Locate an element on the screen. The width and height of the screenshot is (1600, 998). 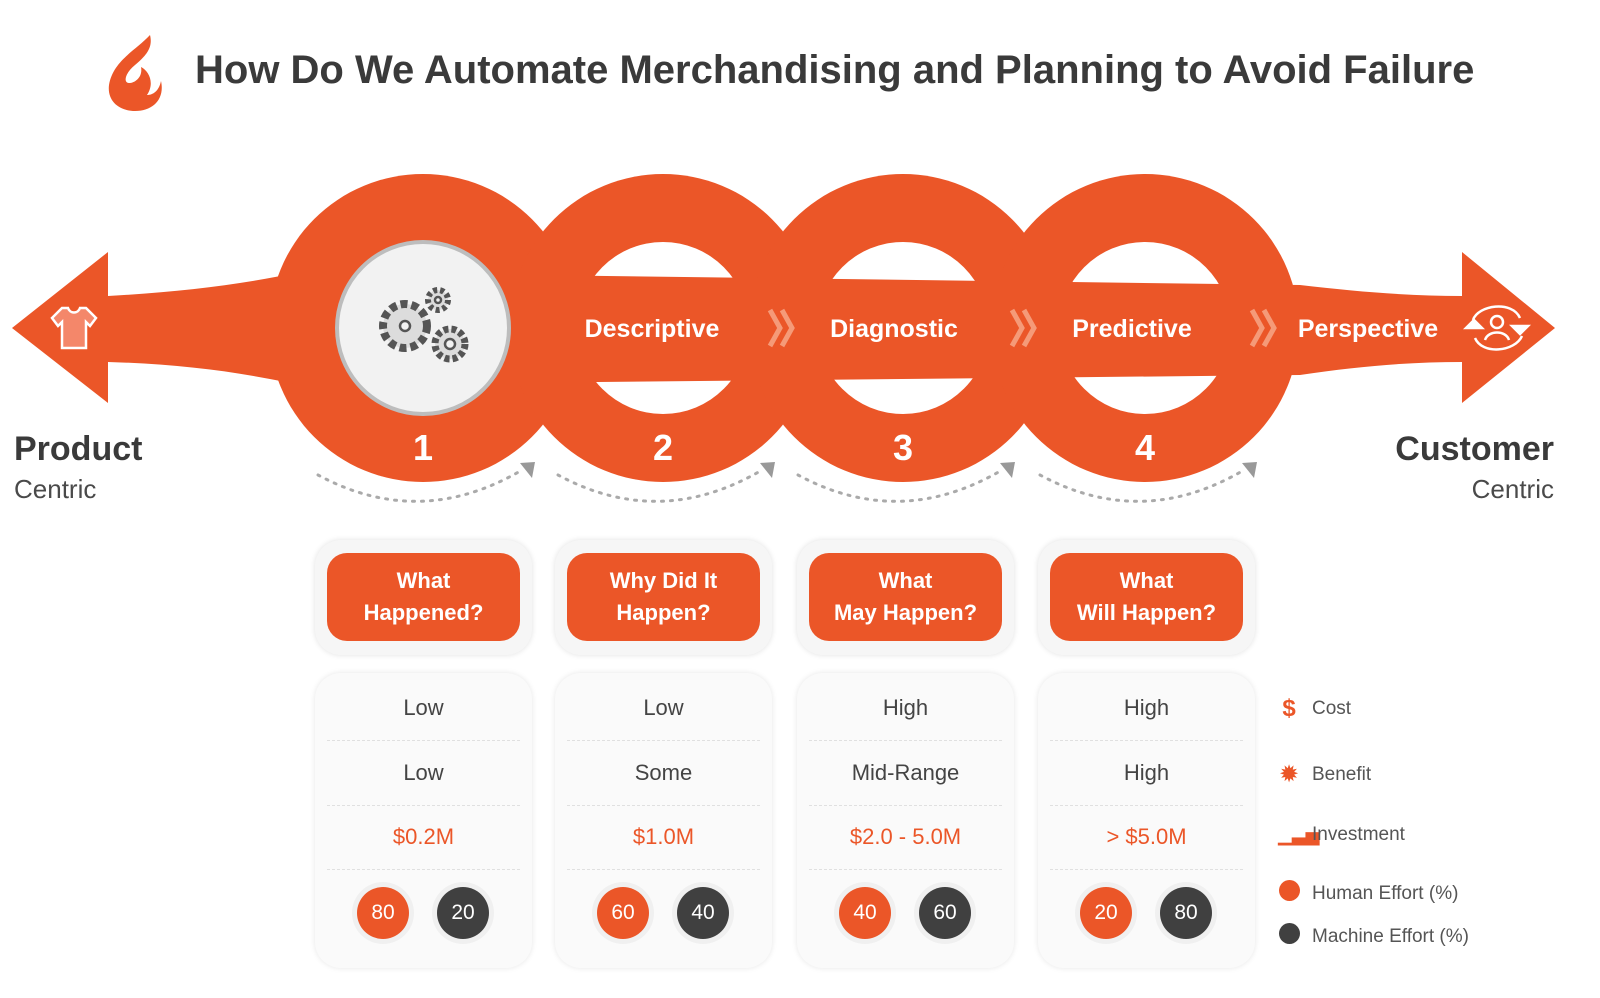
right-end-title: Customer is located at coordinates (1474, 449).